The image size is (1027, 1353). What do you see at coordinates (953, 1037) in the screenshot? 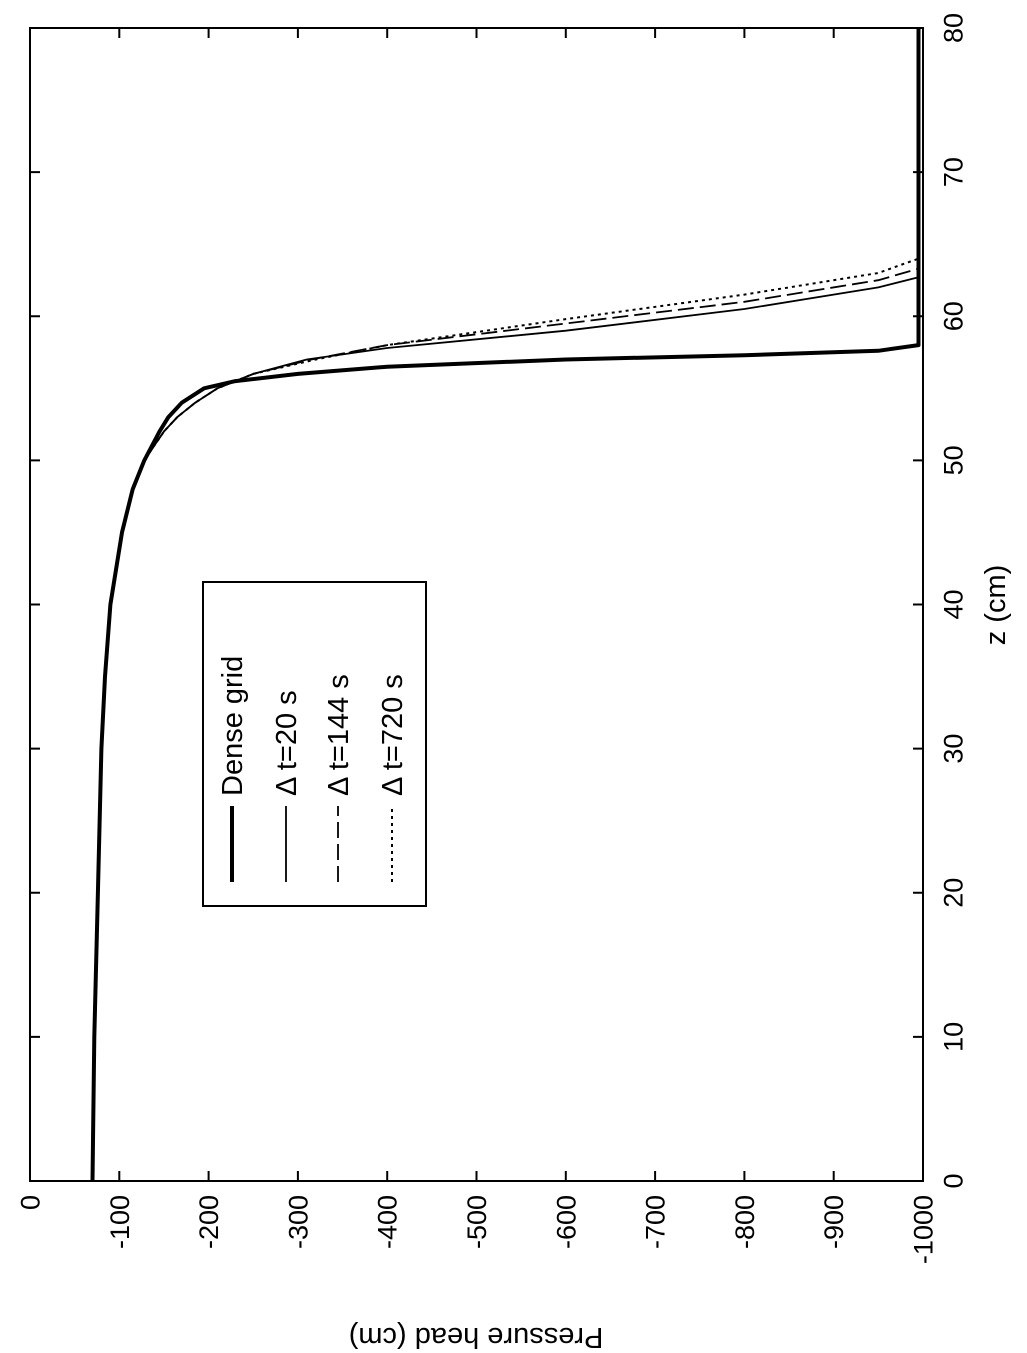
I see `z-tick-label: 10` at bounding box center [953, 1037].